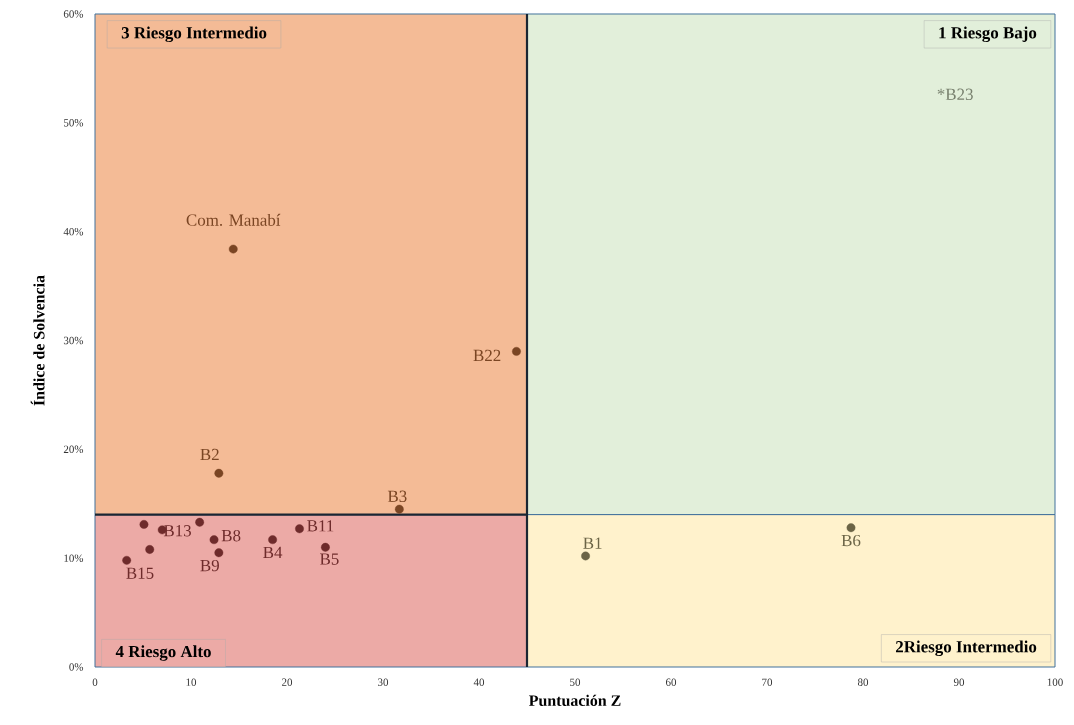 Image resolution: width=1074 pixels, height=725 pixels. What do you see at coordinates (273, 552) in the screenshot?
I see `data-label: B4` at bounding box center [273, 552].